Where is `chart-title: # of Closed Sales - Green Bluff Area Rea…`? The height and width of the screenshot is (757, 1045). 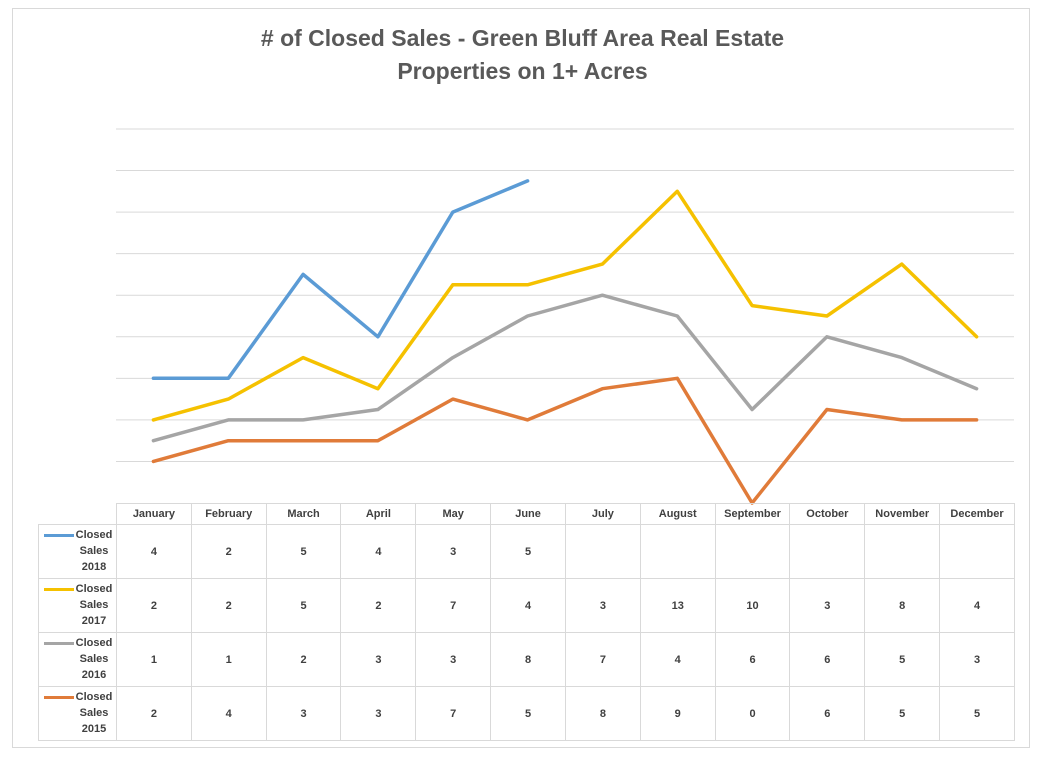
chart-title: # of Closed Sales - Green Bluff Area Rea… is located at coordinates (522, 38).